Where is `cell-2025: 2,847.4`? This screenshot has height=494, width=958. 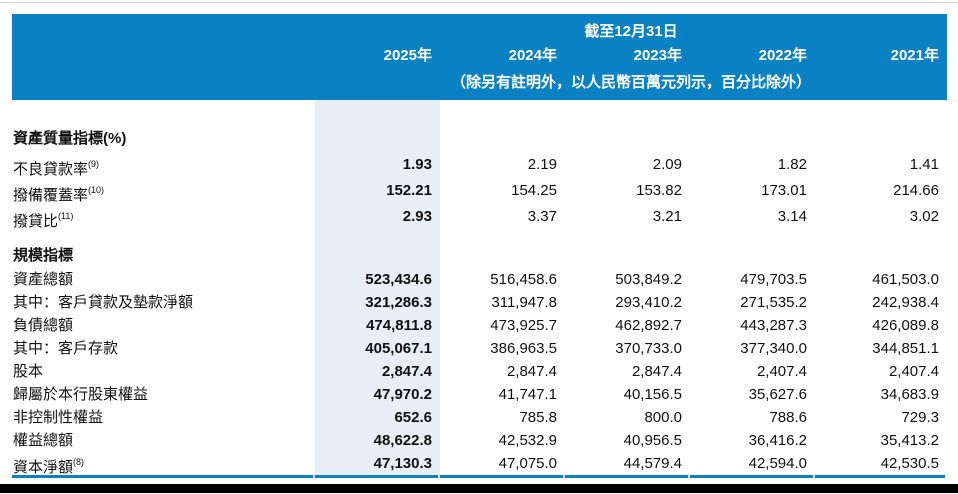 cell-2025: 2,847.4 is located at coordinates (377, 371).